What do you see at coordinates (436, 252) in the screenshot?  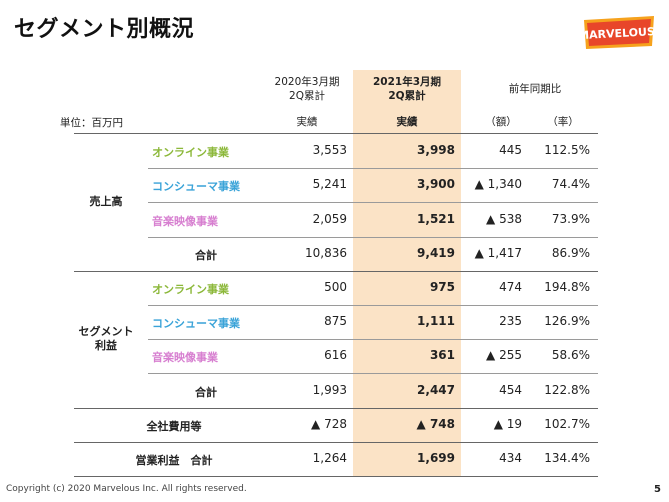 I see `cell-curr: 9,419` at bounding box center [436, 252].